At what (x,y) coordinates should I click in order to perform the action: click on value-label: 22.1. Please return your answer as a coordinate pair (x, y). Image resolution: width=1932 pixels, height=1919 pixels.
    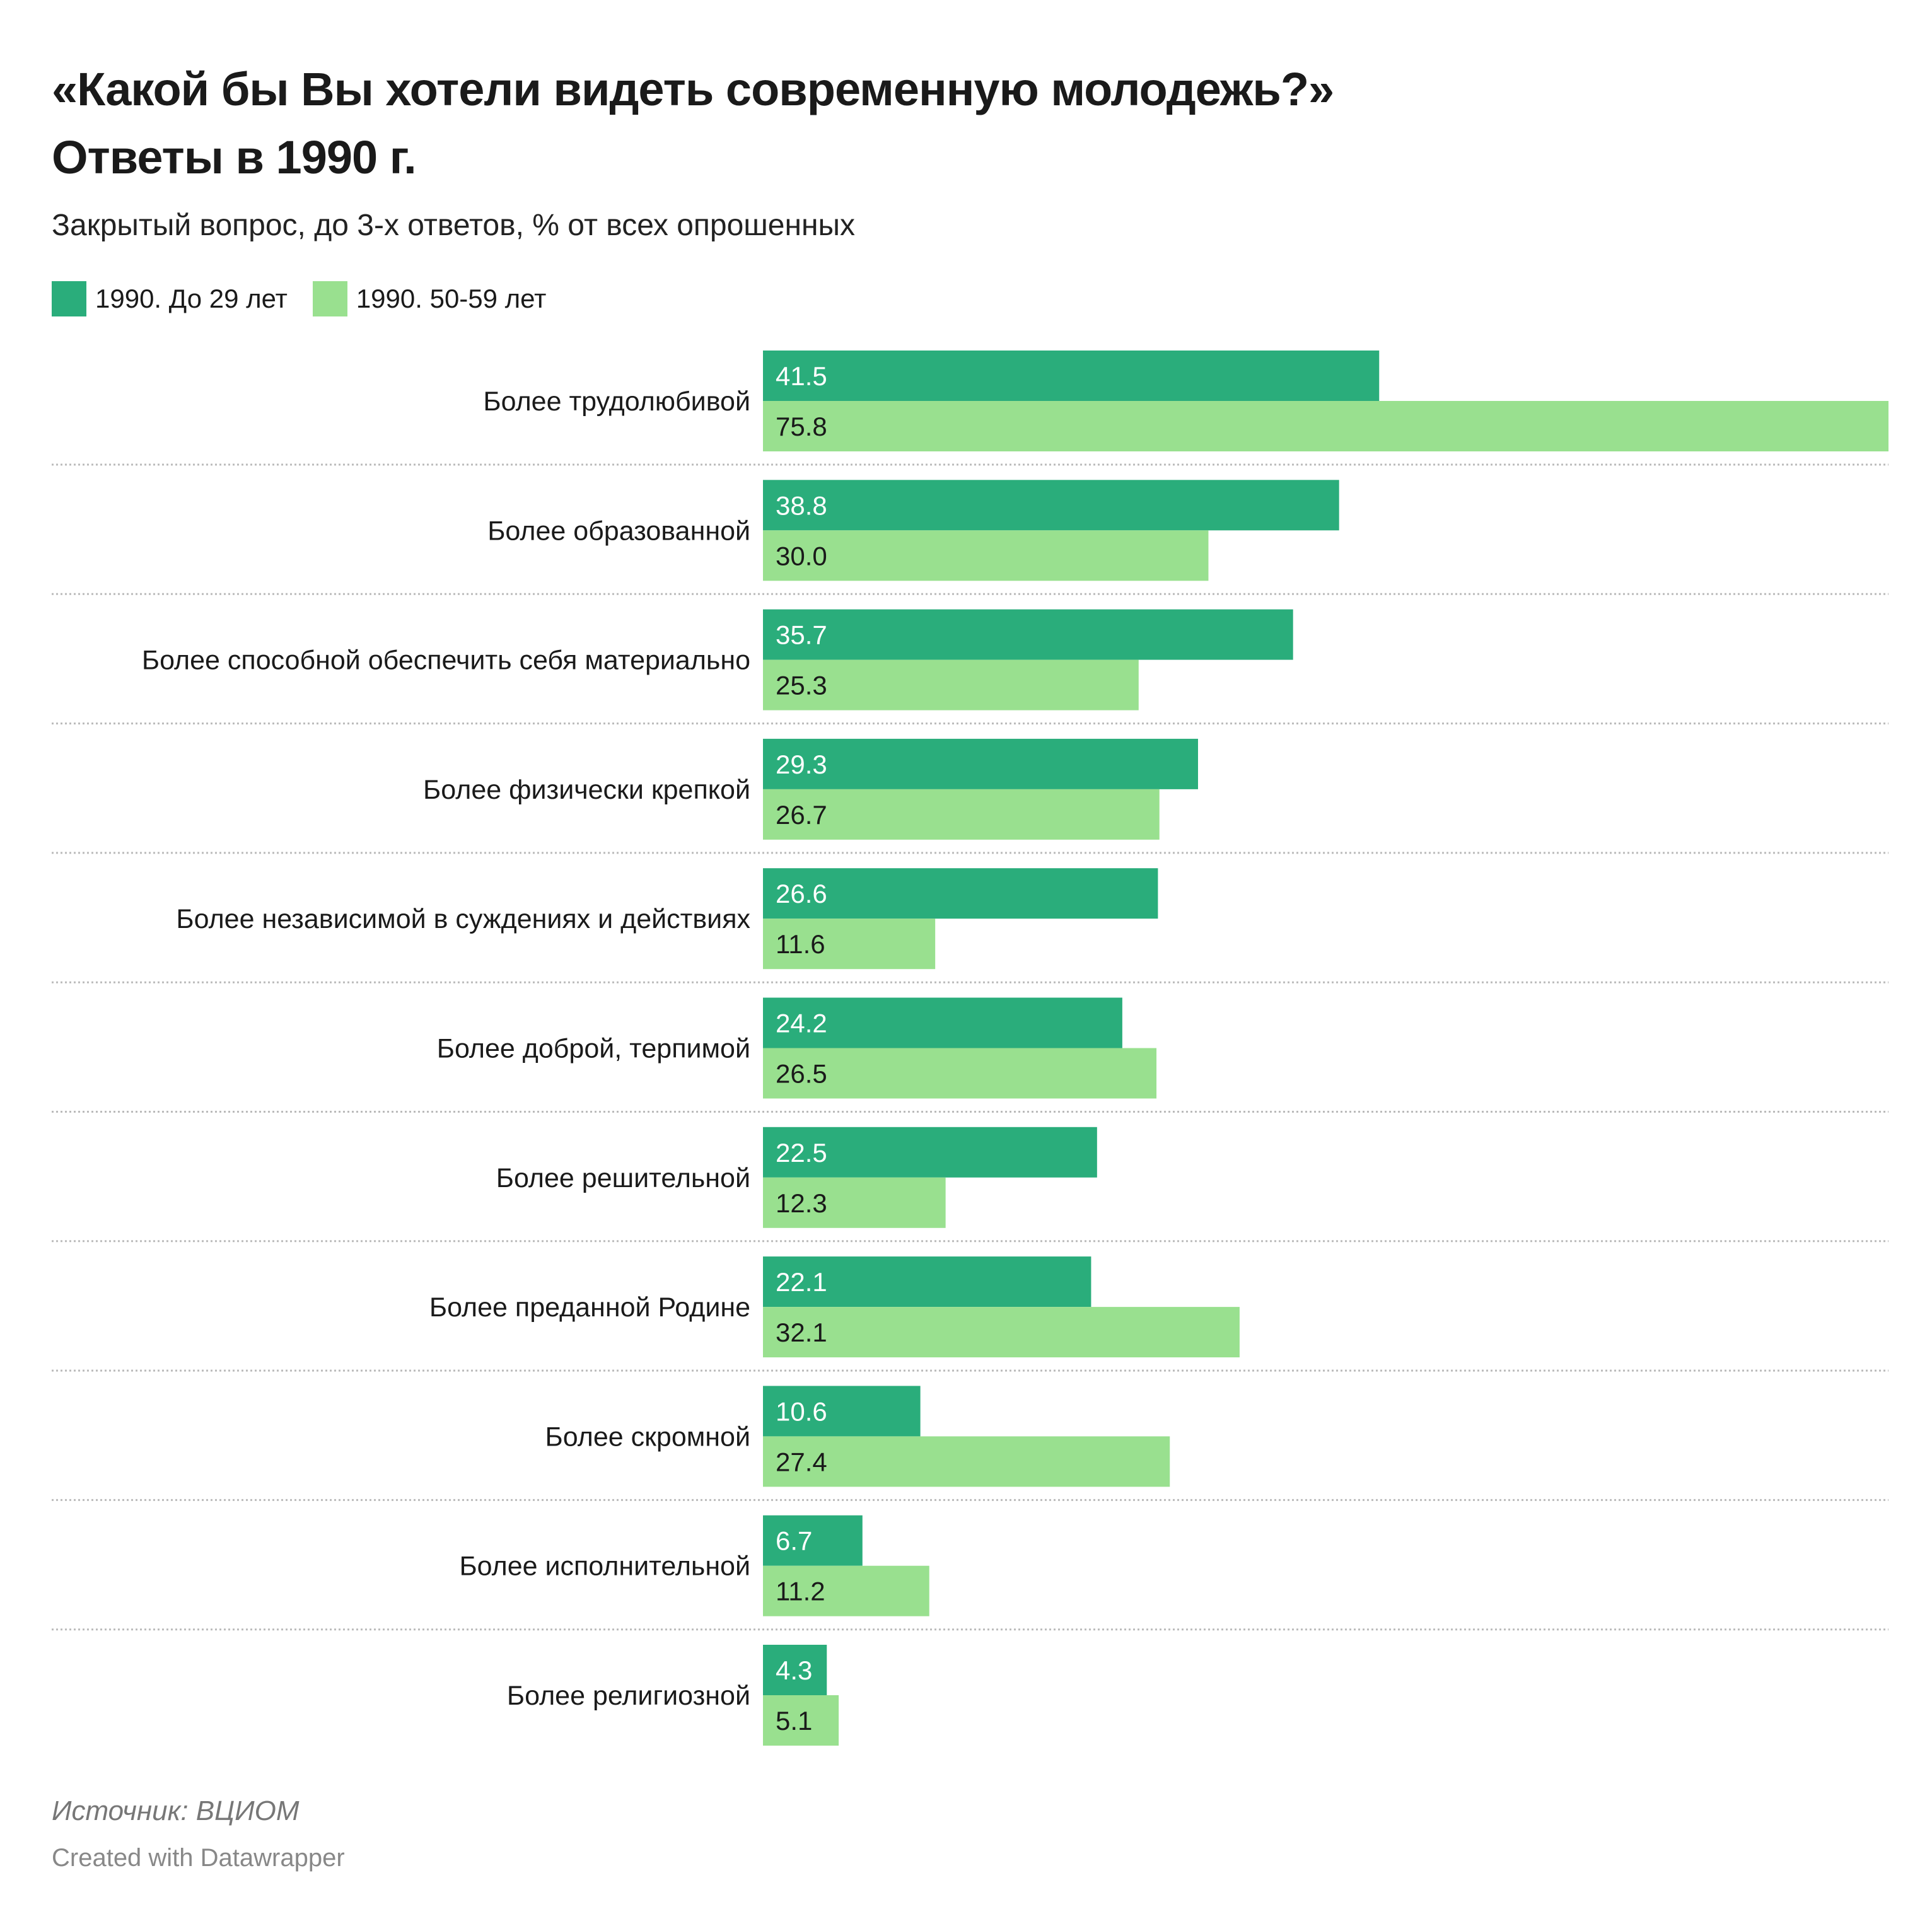
    Looking at the image, I should click on (801, 1282).